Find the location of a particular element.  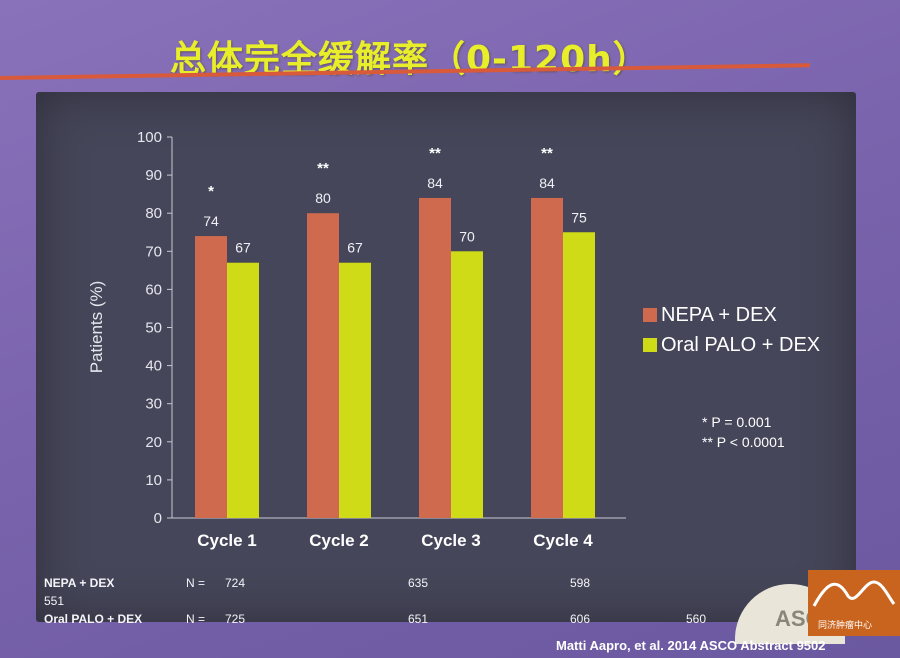

x-axis-categories: Cycle 1 Cycle 2 Cycle 3 Cycle 4 is located at coordinates (395, 540).